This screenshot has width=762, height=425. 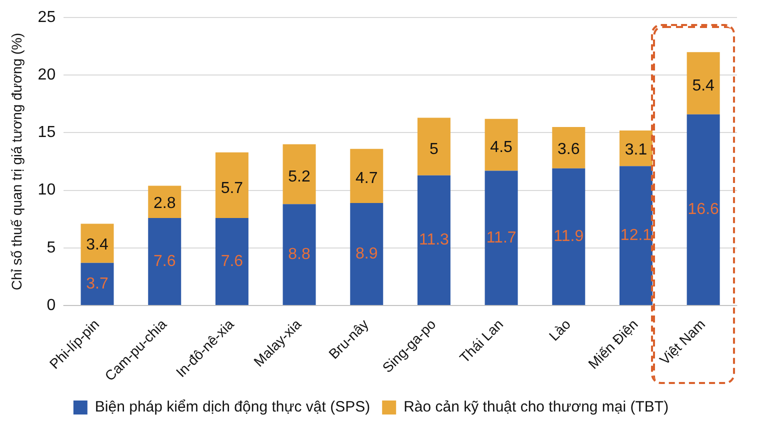 I want to click on data-label: 5, so click(x=434, y=149).